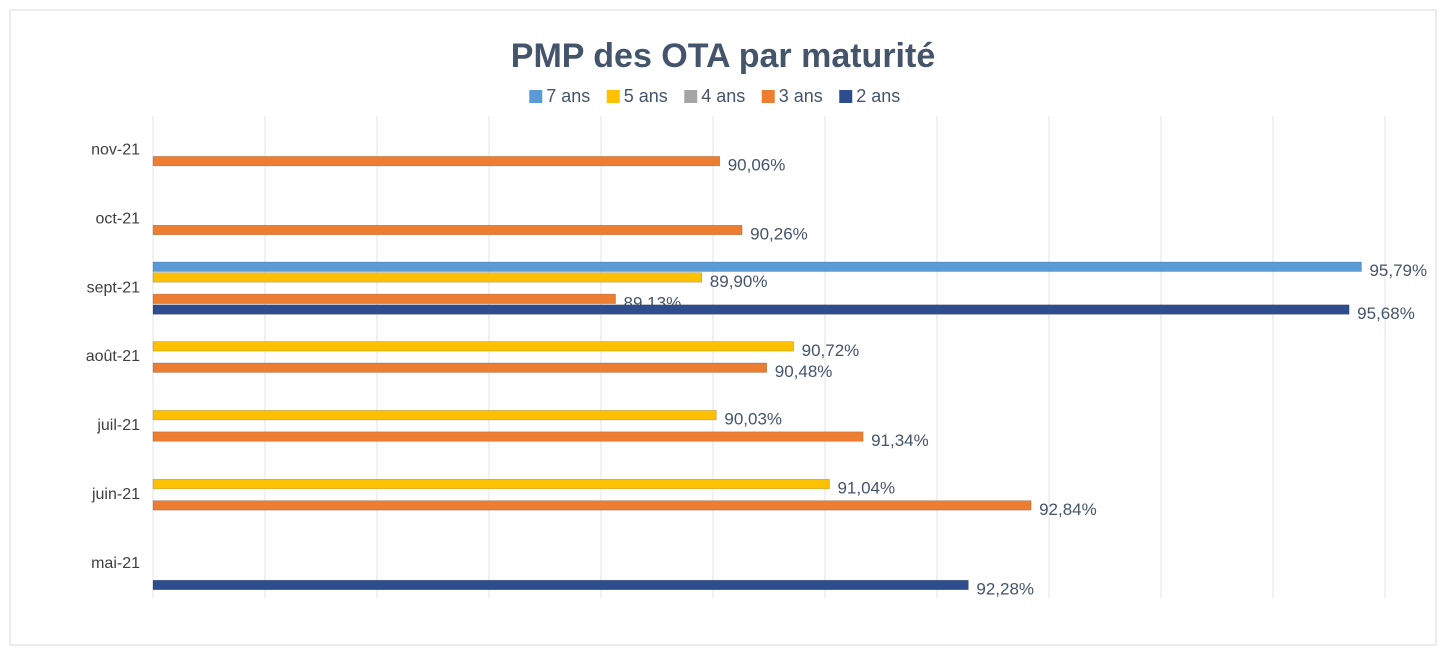 This screenshot has width=1446, height=655. Describe the element at coordinates (1005, 588) in the screenshot. I see `data-label: 92,28%` at that location.